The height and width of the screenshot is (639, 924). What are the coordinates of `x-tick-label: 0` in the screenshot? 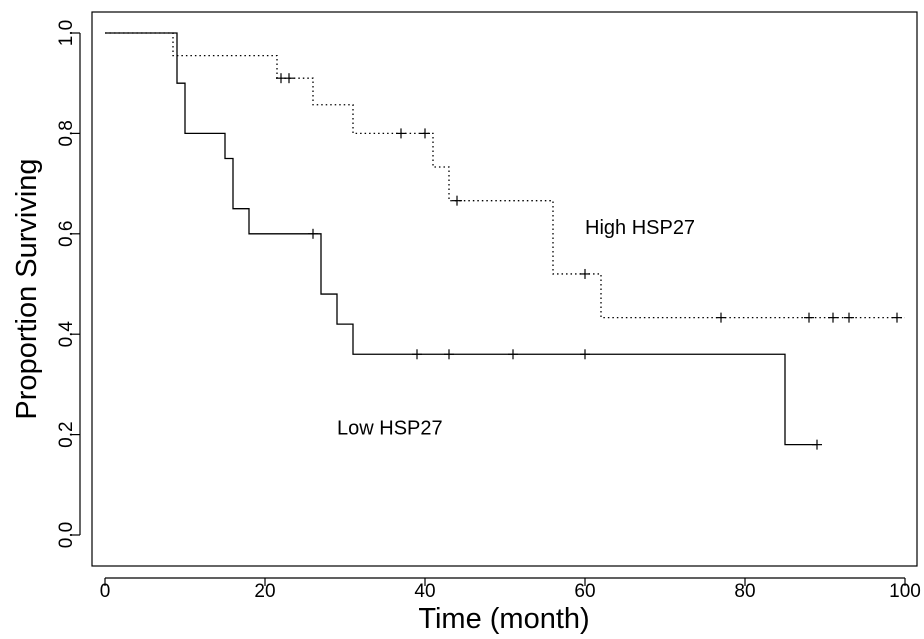 It's located at (105, 591).